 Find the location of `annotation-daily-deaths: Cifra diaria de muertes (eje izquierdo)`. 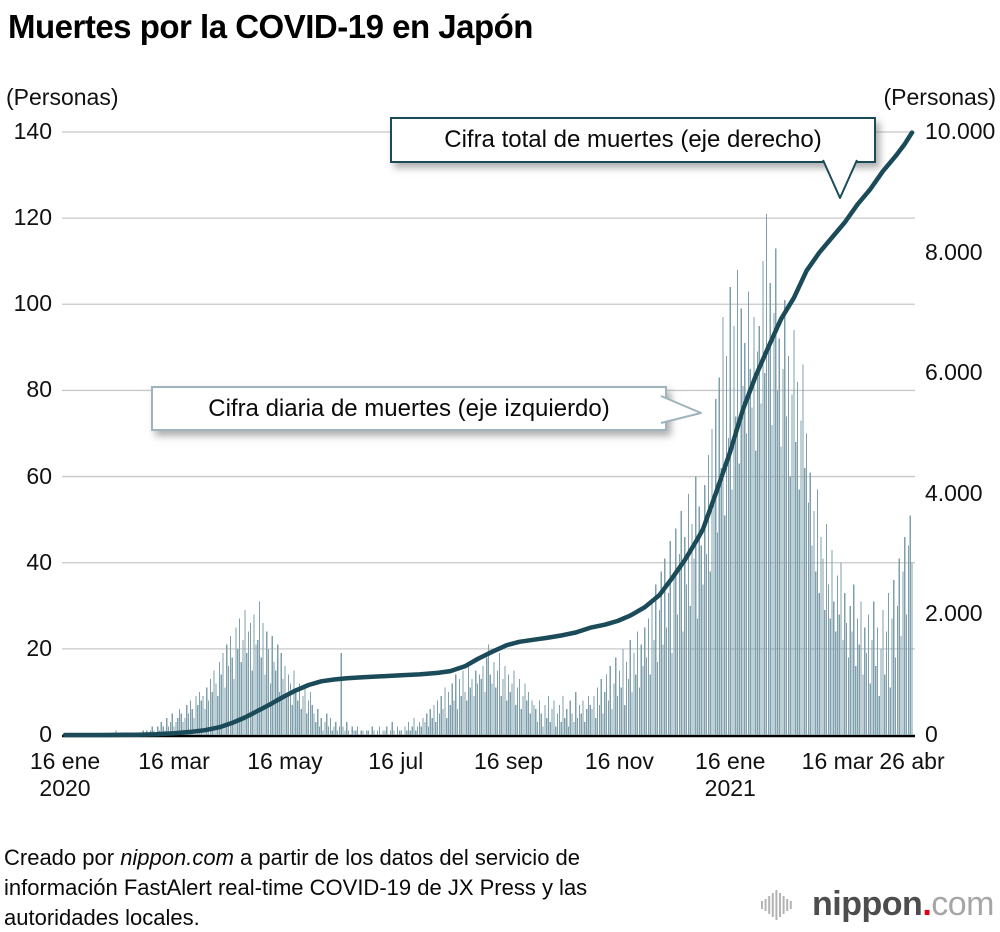

annotation-daily-deaths: Cifra diaria de muertes (eje izquierdo) is located at coordinates (409, 408).